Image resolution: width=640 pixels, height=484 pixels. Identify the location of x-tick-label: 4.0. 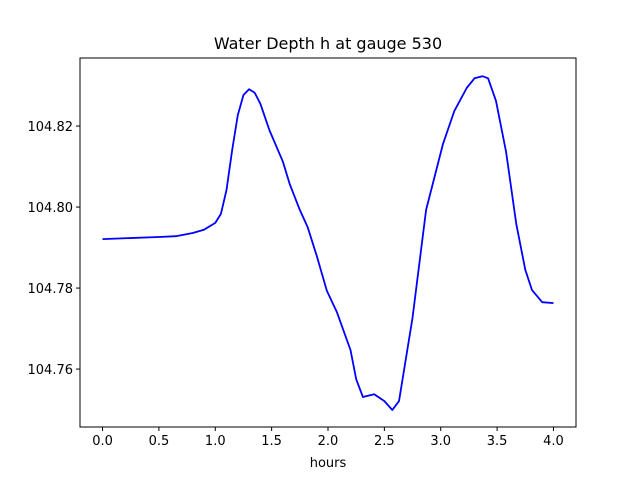
(553, 441).